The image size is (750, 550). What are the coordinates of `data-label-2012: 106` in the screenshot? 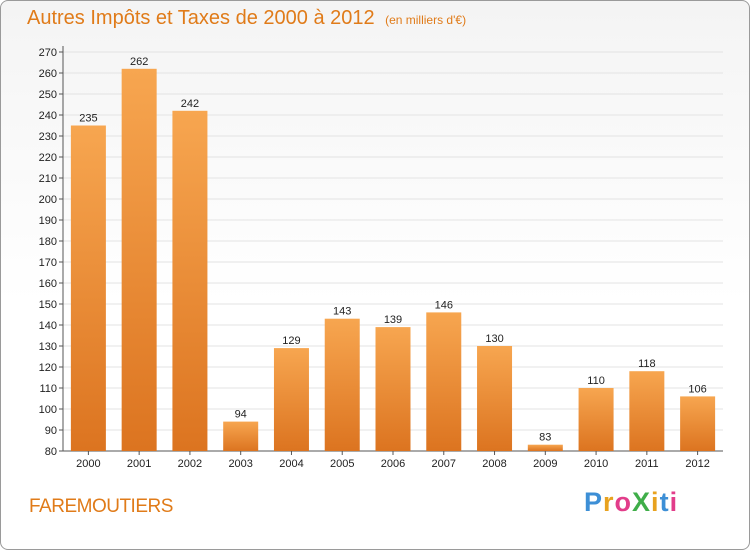 It's located at (697, 389).